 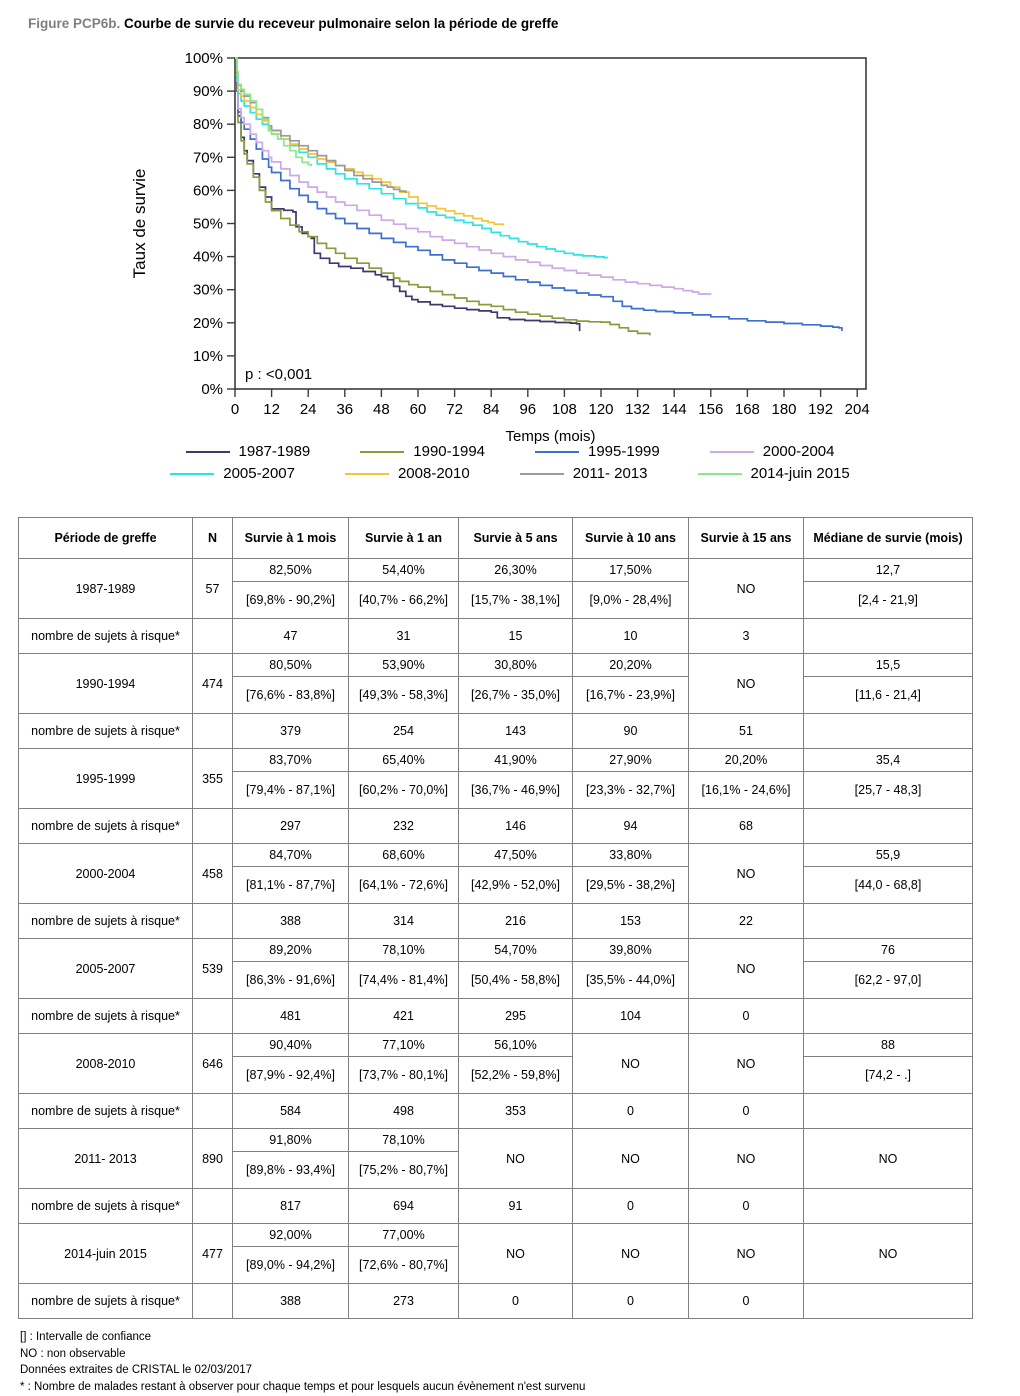 What do you see at coordinates (381, 409) in the screenshot?
I see `x-tick-label: 48` at bounding box center [381, 409].